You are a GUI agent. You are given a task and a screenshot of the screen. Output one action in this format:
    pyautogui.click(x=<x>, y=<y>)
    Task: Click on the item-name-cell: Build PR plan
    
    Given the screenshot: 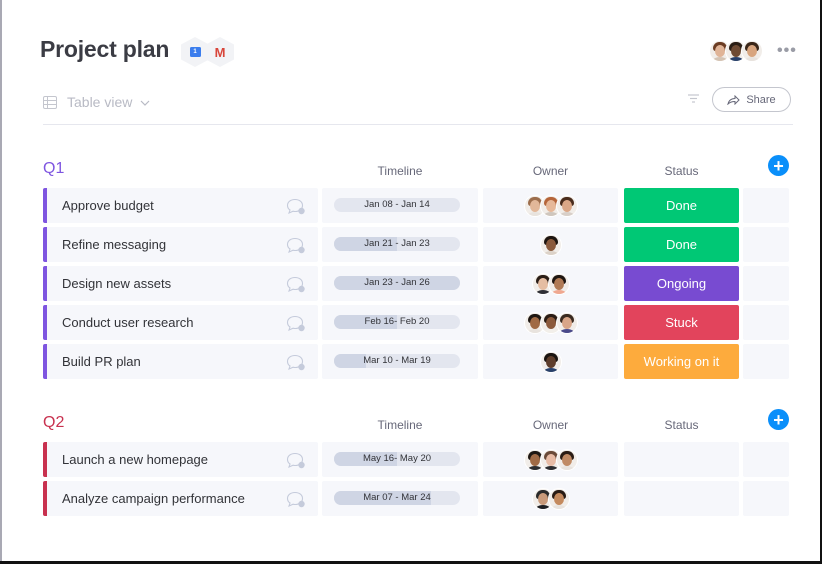 What is the action you would take?
    pyautogui.click(x=180, y=361)
    